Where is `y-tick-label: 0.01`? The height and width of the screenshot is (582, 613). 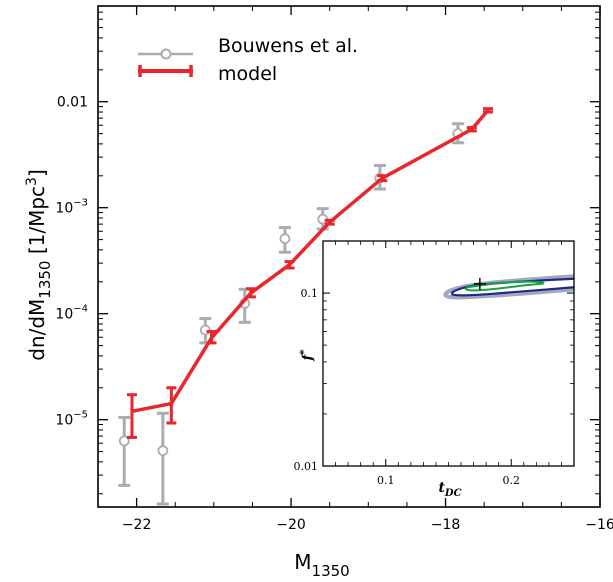
y-tick-label: 0.01 is located at coordinates (72, 103).